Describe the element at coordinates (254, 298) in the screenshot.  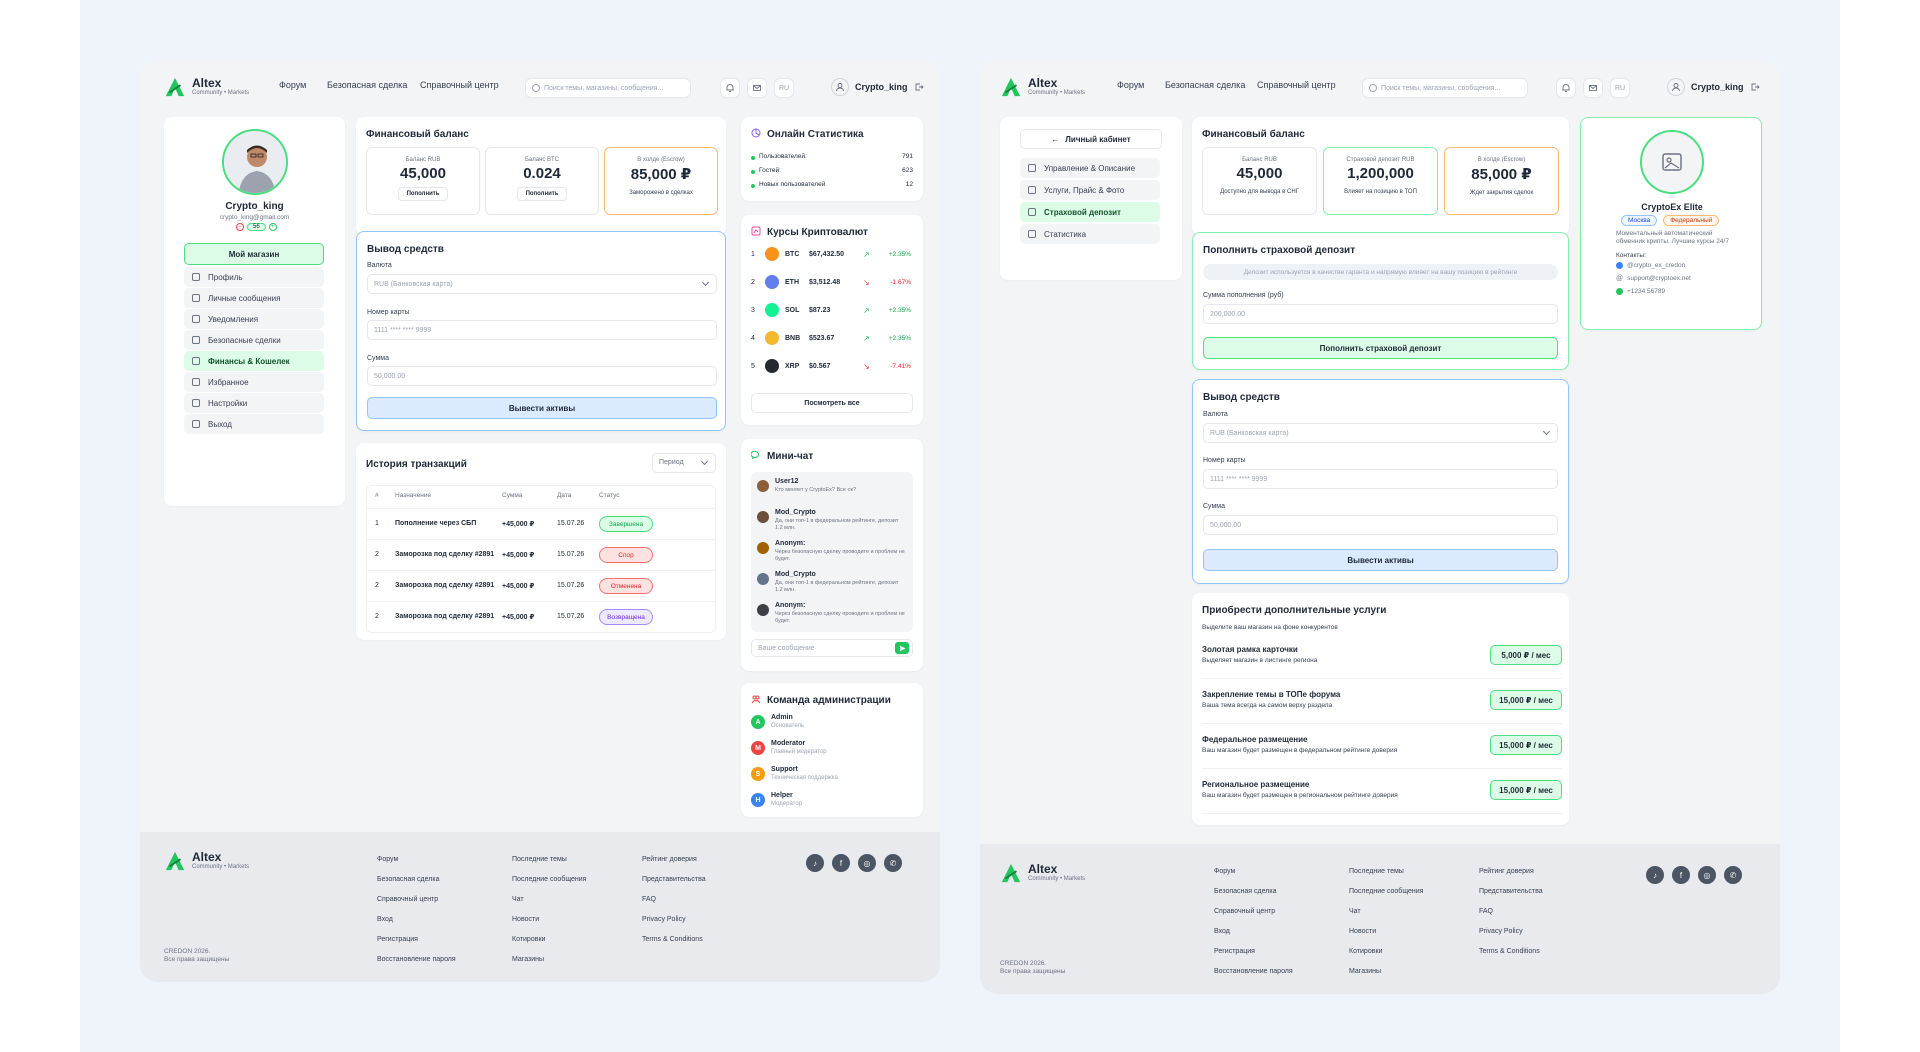
I see `sidebar-item: Личные сообщения` at that location.